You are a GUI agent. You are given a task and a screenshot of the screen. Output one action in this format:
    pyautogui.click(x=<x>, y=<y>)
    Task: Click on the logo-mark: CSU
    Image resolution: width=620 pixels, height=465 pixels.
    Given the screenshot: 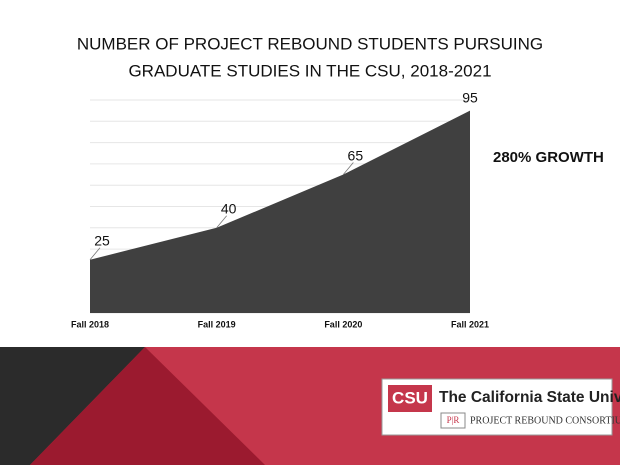 What is the action you would take?
    pyautogui.click(x=410, y=397)
    